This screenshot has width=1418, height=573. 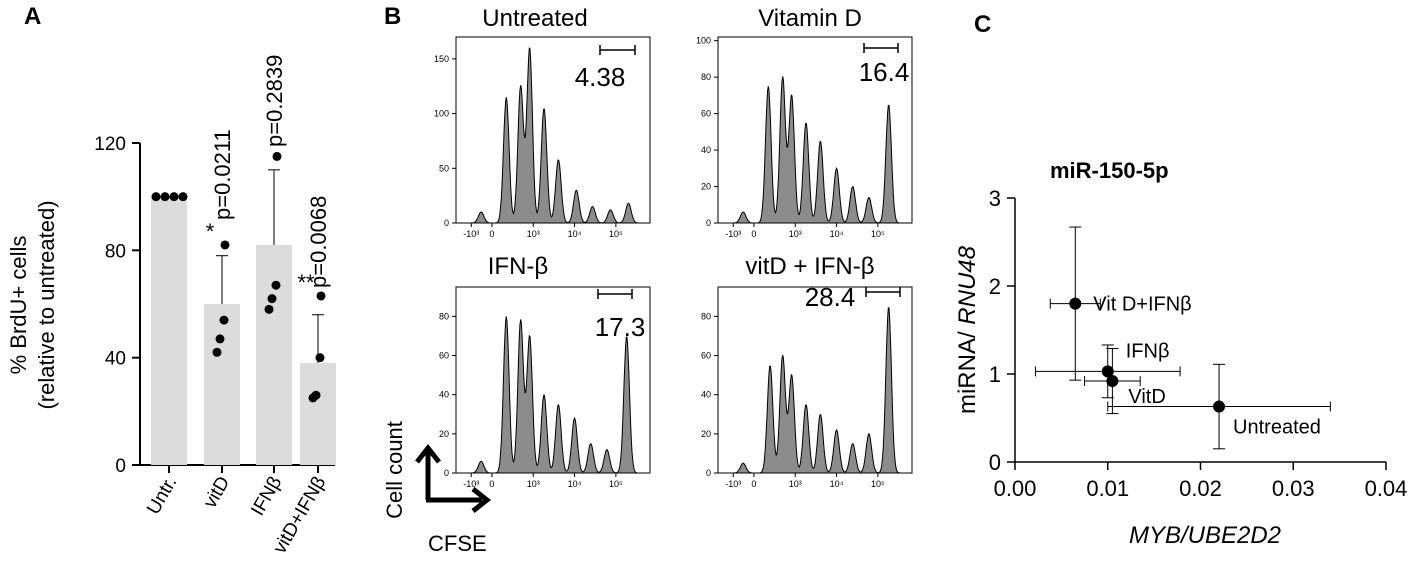 What do you see at coordinates (392, 16) in the screenshot?
I see `panel-b-letter: B` at bounding box center [392, 16].